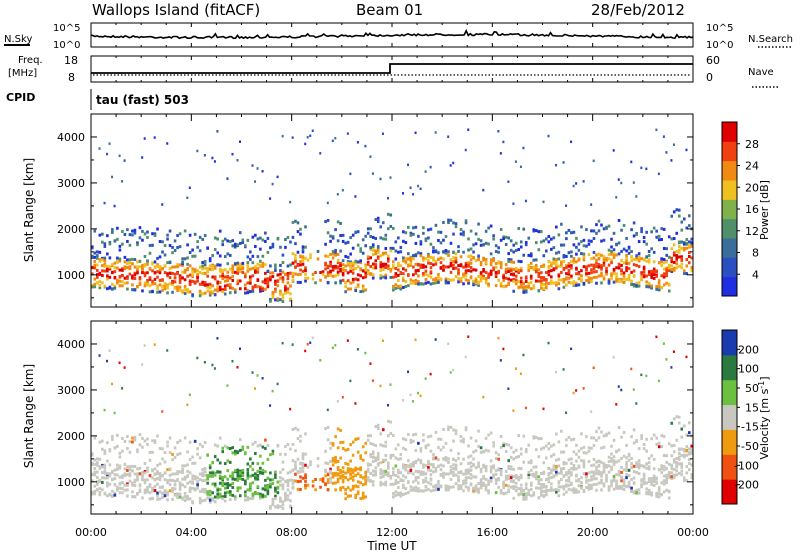 The width and height of the screenshot is (800, 554). Describe the element at coordinates (191, 532) in the screenshot. I see `x-tick-label: 04:00` at that location.